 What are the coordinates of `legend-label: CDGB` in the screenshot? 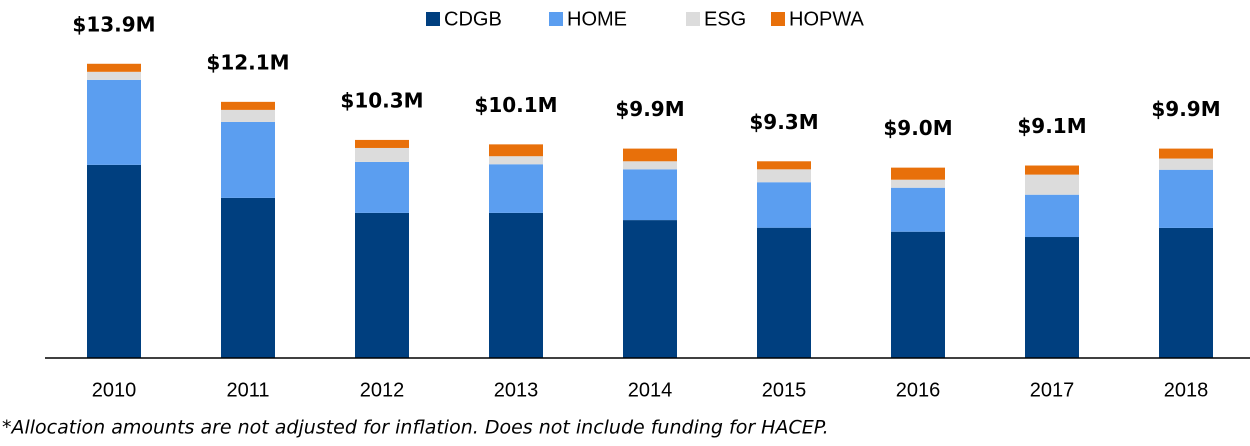 It's located at (473, 19).